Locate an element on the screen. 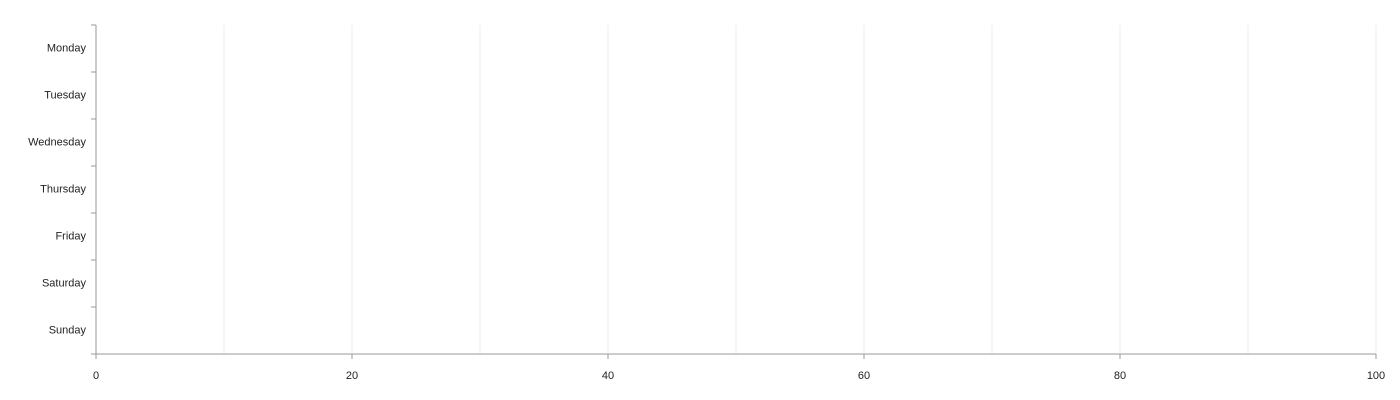  x-tick-label-0: 0 is located at coordinates (96, 376).